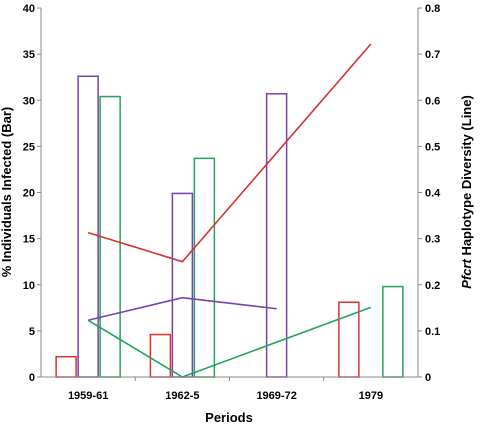 The width and height of the screenshot is (484, 427). I want to click on right-tick-label: 0.8, so click(432, 9).